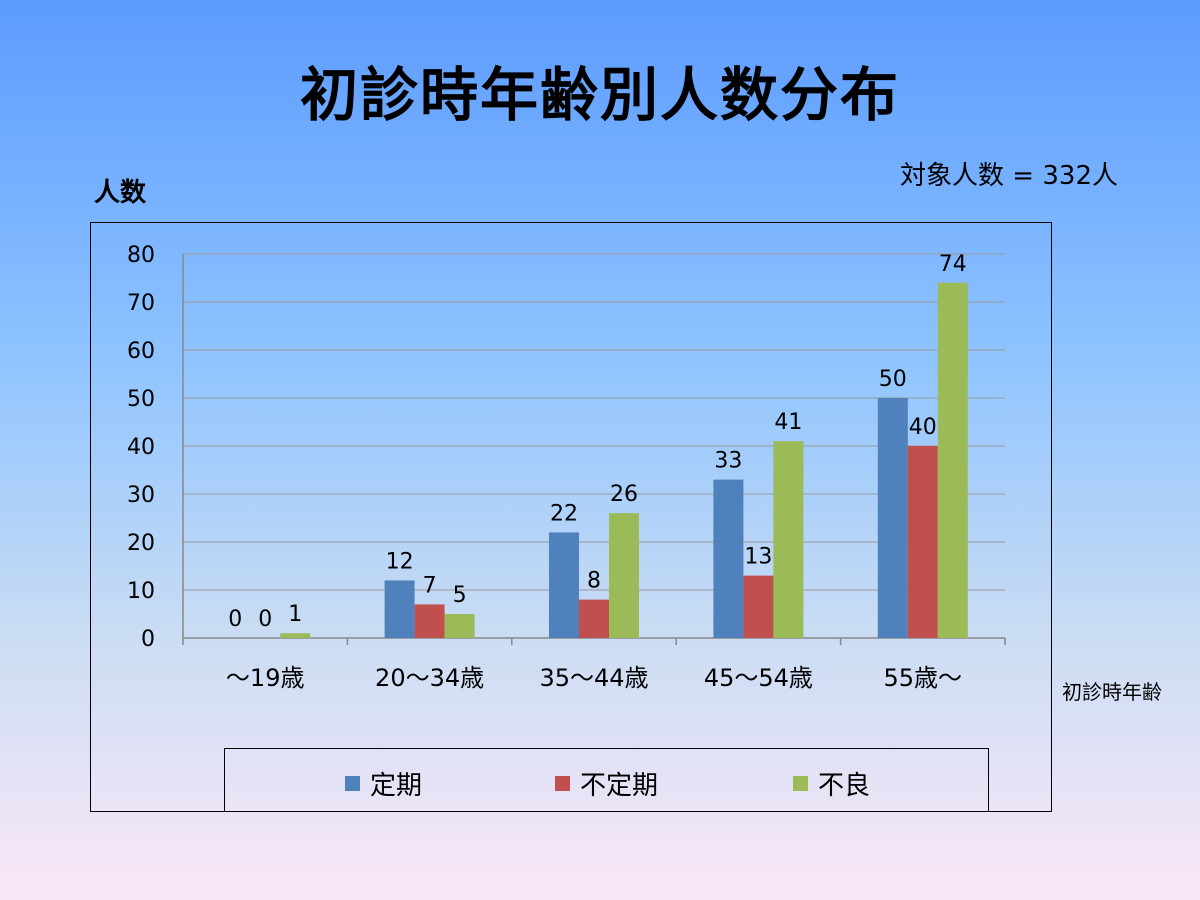 Image resolution: width=1200 pixels, height=900 pixels. I want to click on data-label: 5, so click(460, 595).